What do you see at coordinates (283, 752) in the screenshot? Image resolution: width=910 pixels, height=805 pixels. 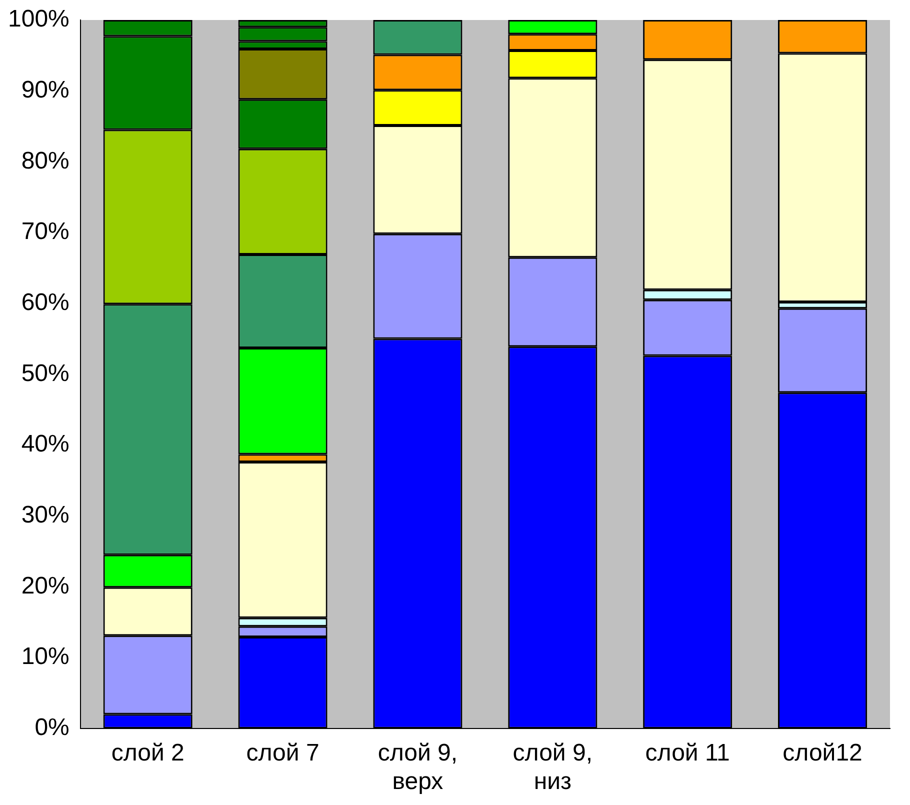 I see `x-tick-label: слой 7` at bounding box center [283, 752].